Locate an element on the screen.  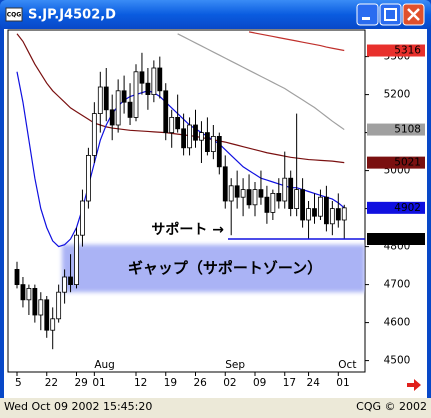
x-tick-label: 24 is located at coordinates (314, 383).